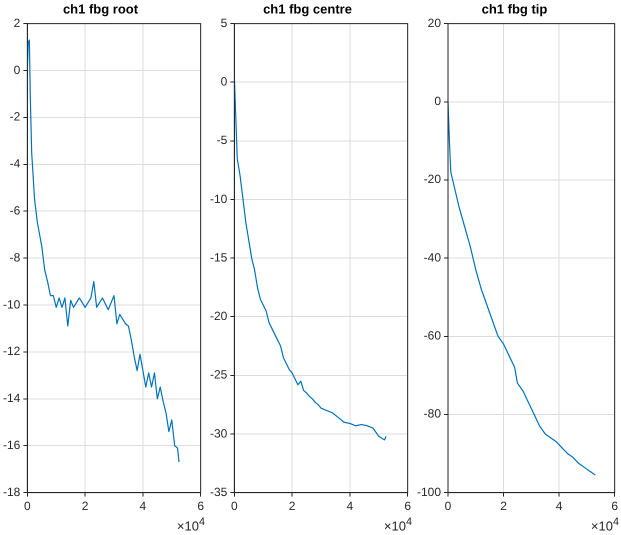 Image resolution: width=621 pixels, height=535 pixels. Describe the element at coordinates (15, 257) in the screenshot. I see `y-tick-label: -8` at that location.